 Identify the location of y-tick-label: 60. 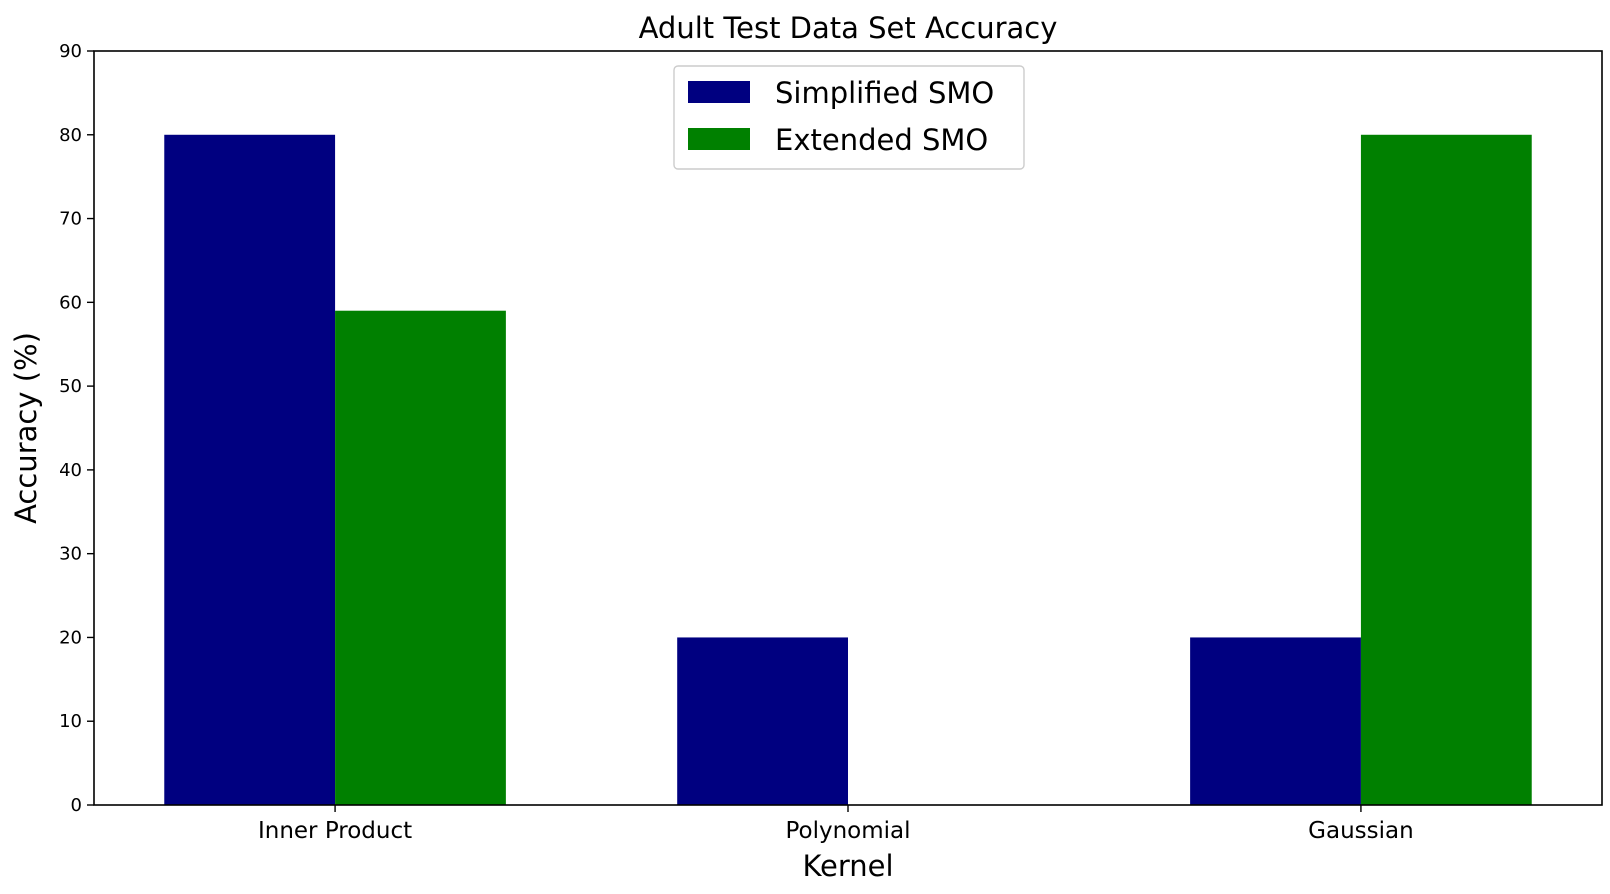
(70, 302).